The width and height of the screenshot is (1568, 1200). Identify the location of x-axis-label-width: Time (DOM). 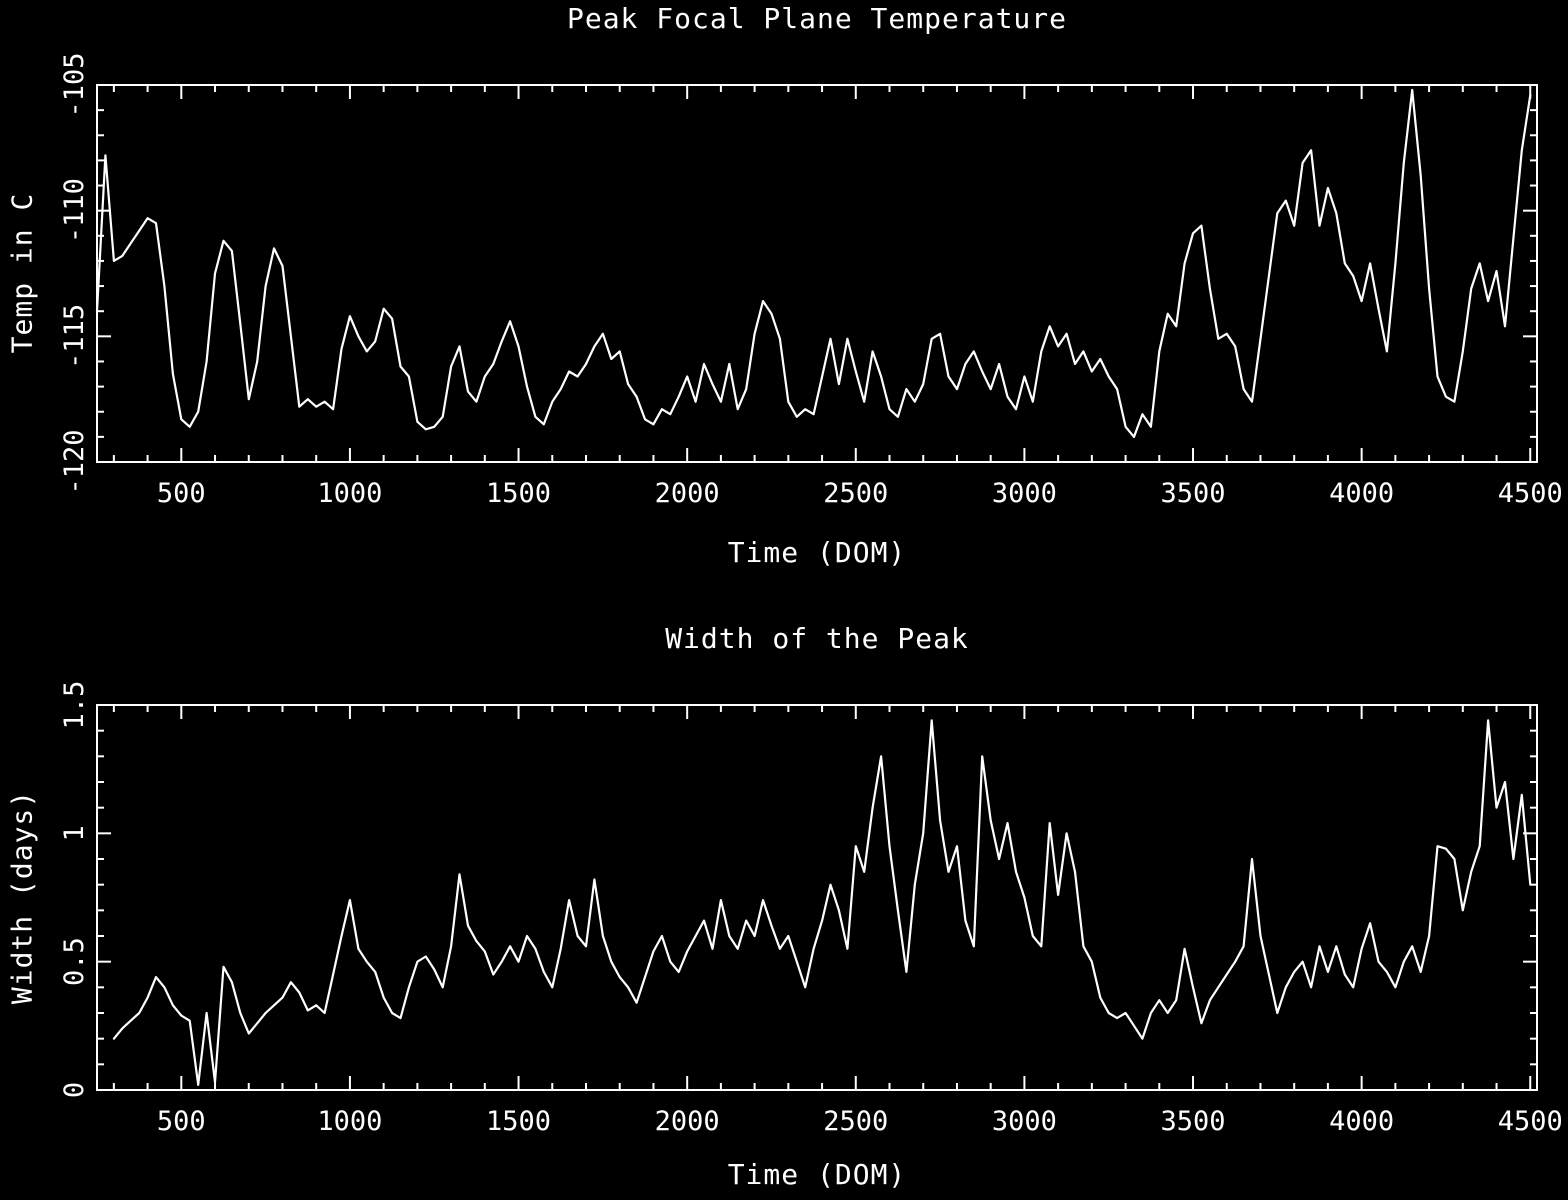
(817, 1174).